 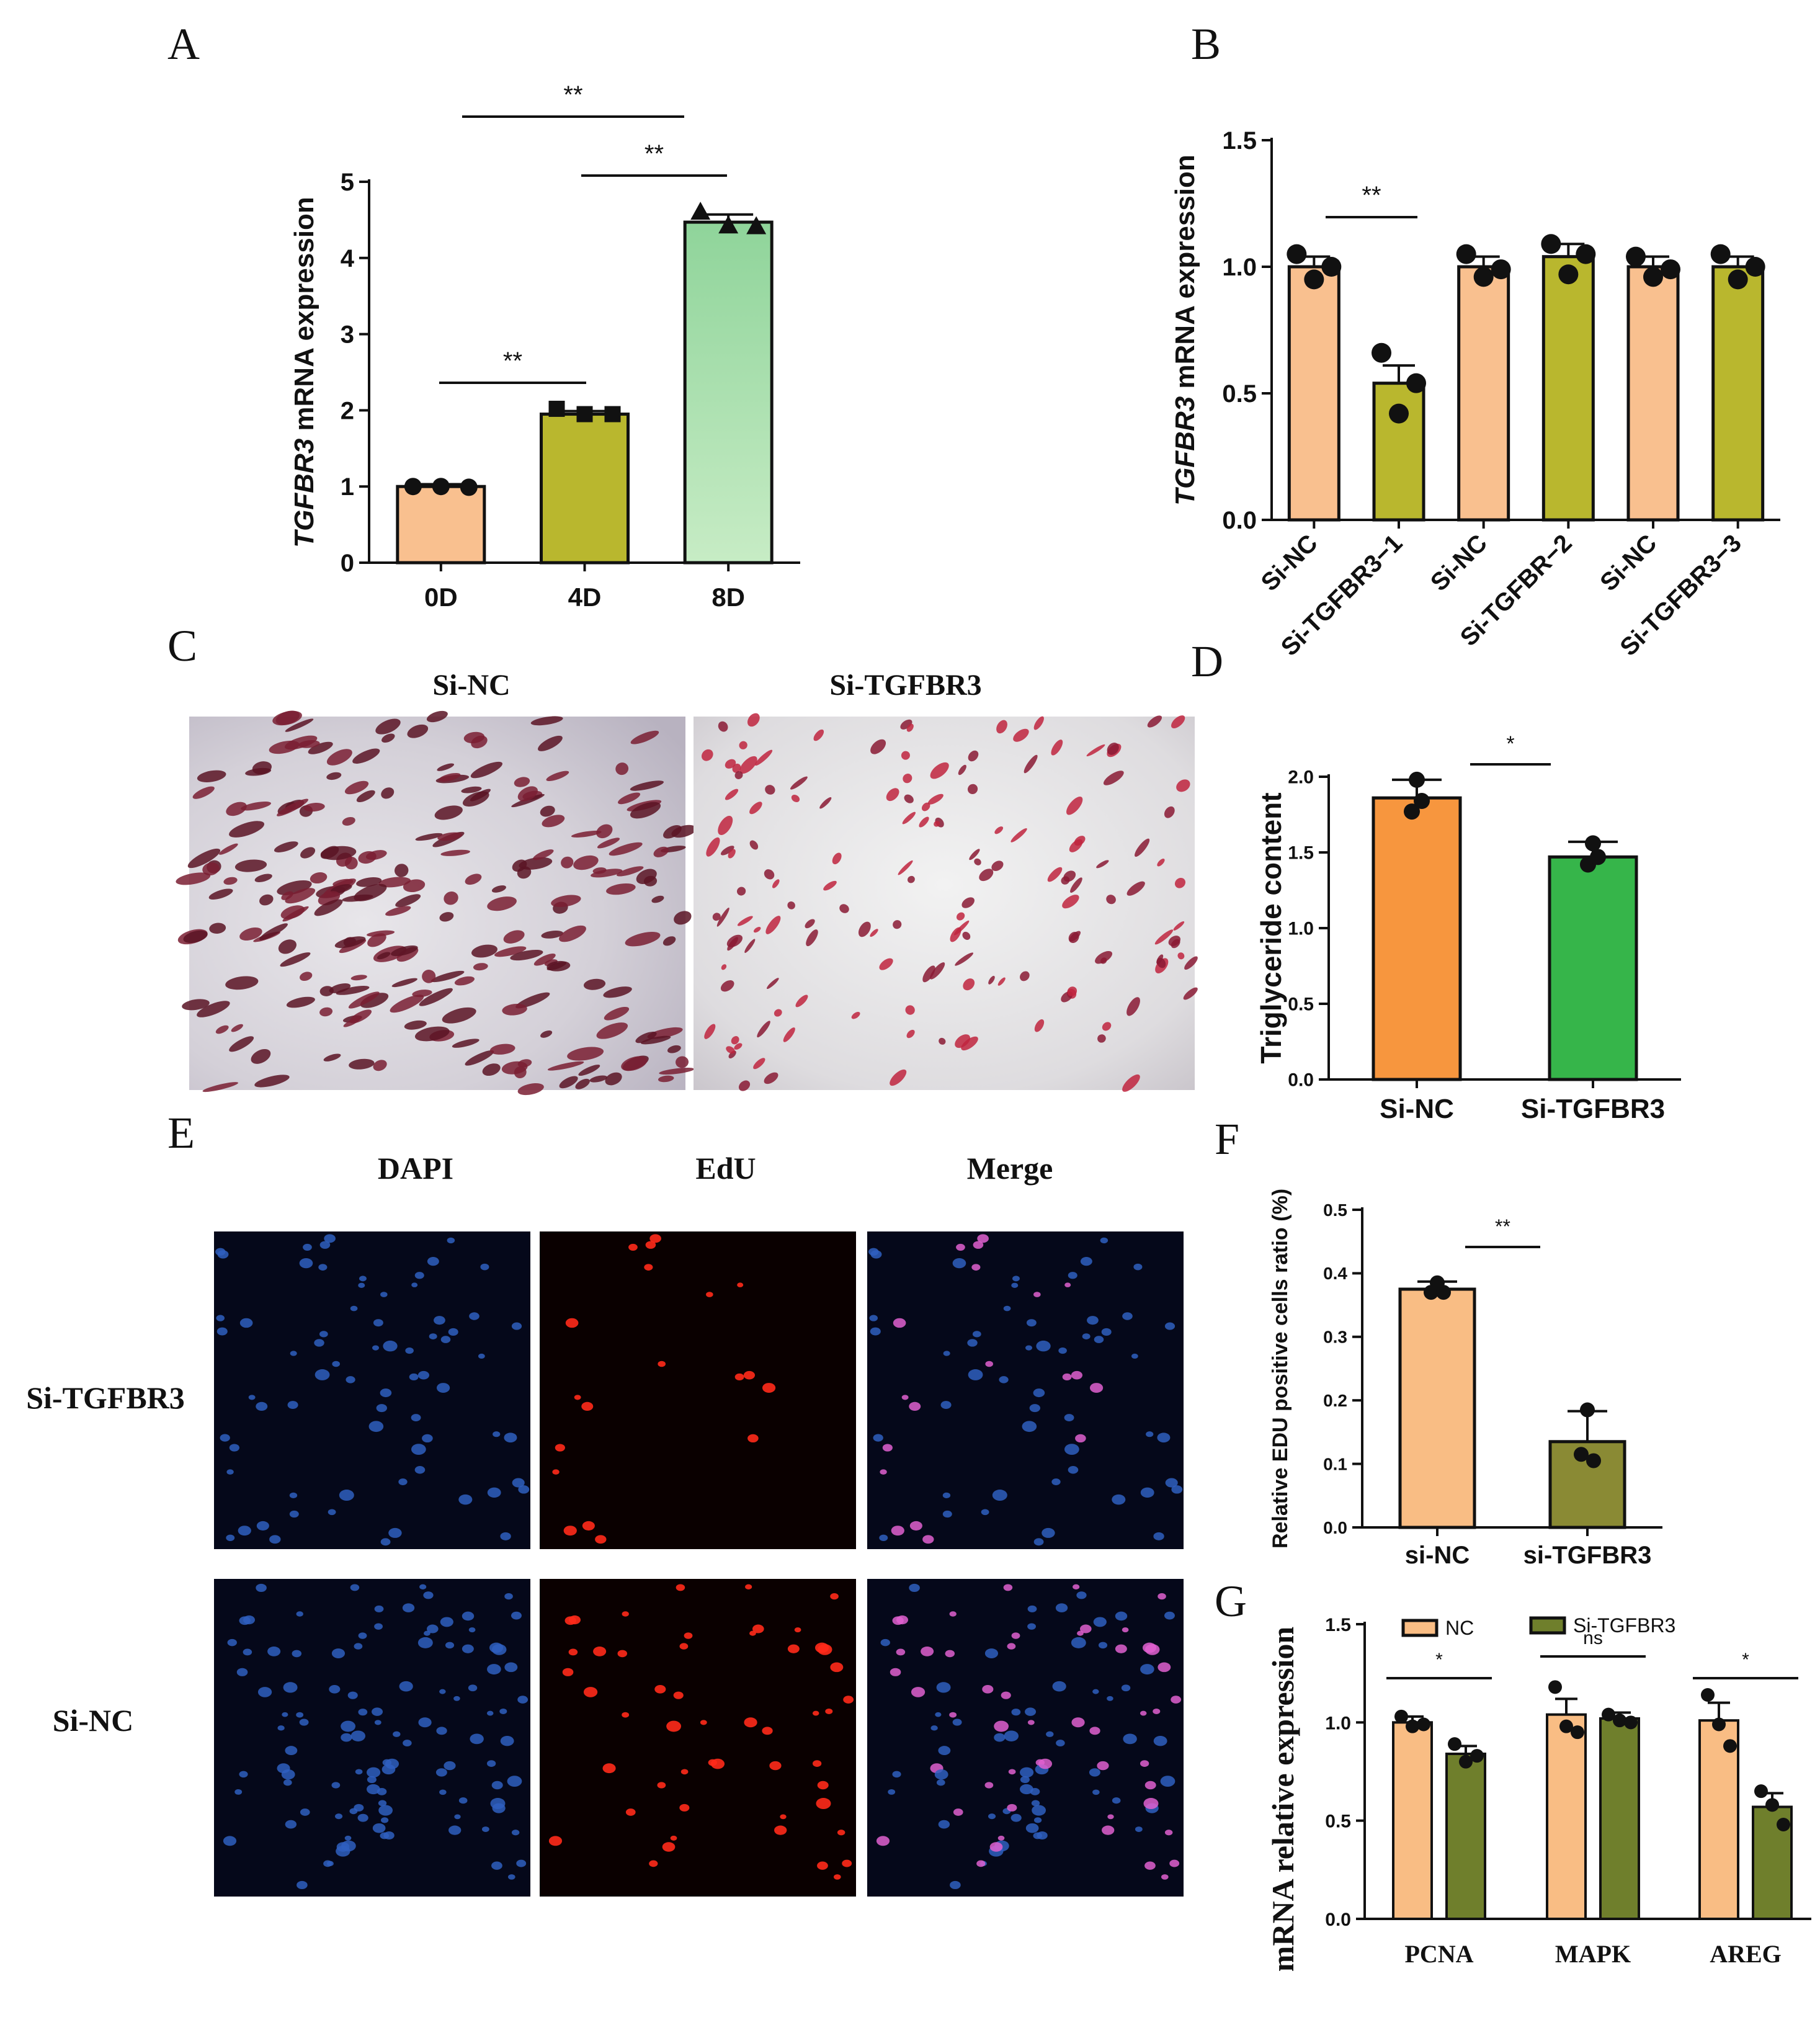 I want to click on x-tick-label: si-NC, so click(x=1437, y=1556).